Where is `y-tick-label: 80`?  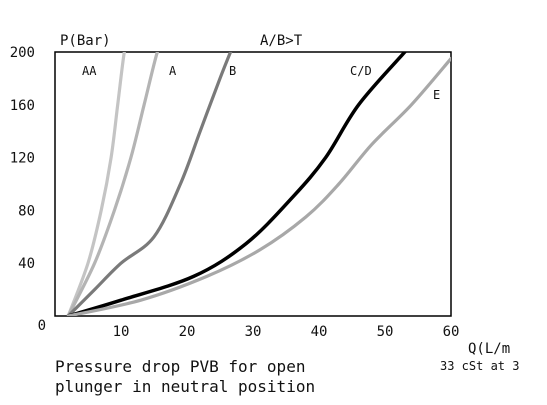
y-tick-label: 80 is located at coordinates (26, 211).